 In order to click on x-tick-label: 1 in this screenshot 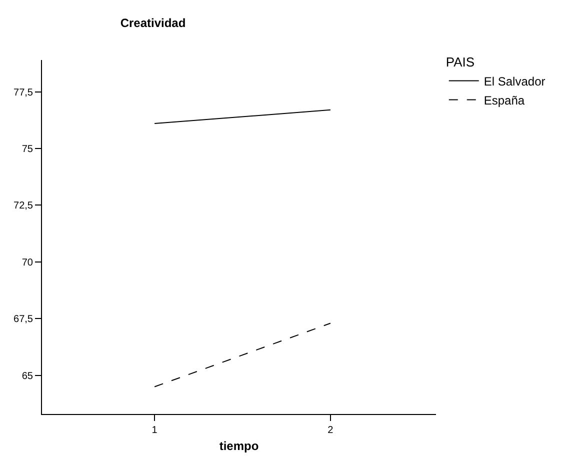, I will do `click(155, 430)`.